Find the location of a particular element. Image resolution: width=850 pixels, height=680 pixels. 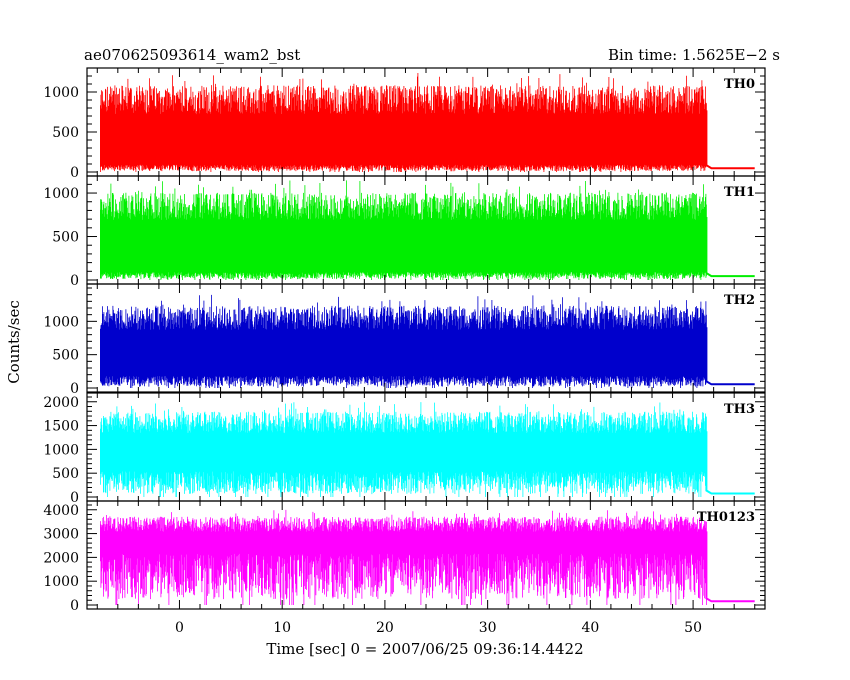

x-tick-label: 0 is located at coordinates (179, 628).